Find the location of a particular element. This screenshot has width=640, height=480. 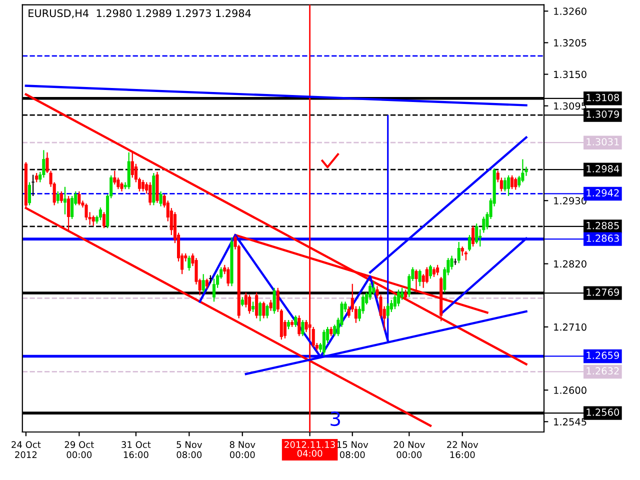

annotation: 3 is located at coordinates (335, 418).